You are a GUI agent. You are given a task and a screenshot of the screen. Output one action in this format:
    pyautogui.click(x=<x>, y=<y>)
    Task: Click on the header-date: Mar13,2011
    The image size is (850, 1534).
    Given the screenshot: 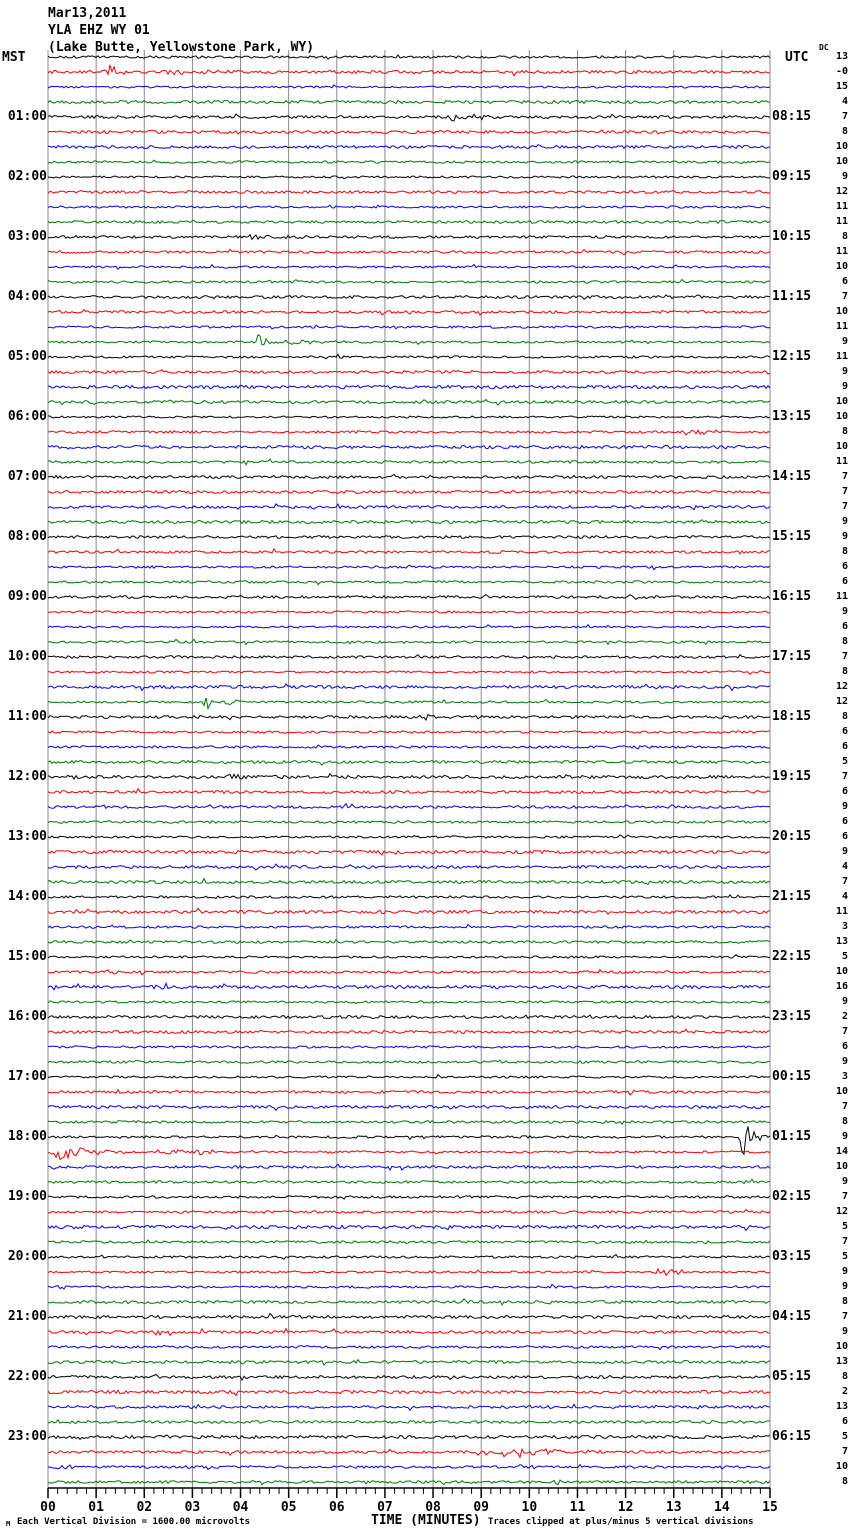 What is the action you would take?
    pyautogui.click(x=87, y=13)
    